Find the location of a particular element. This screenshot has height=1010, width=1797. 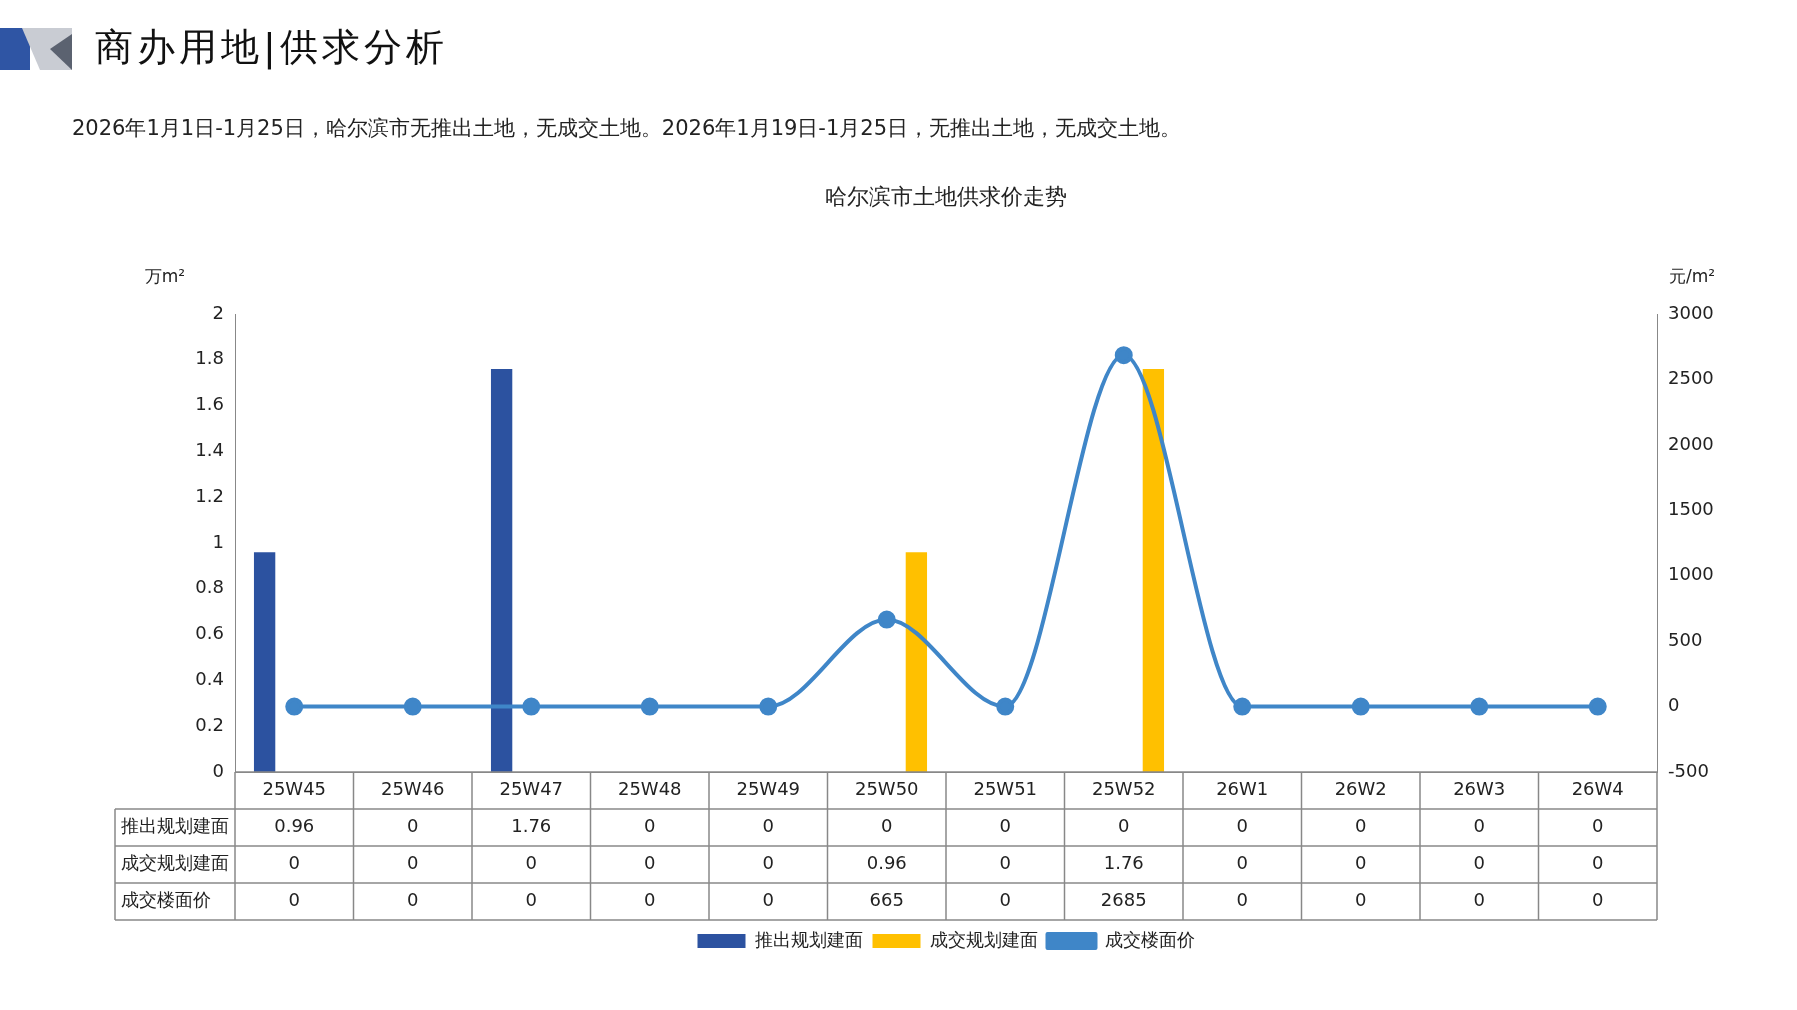

y-axis-title: 万m² is located at coordinates (164, 276).